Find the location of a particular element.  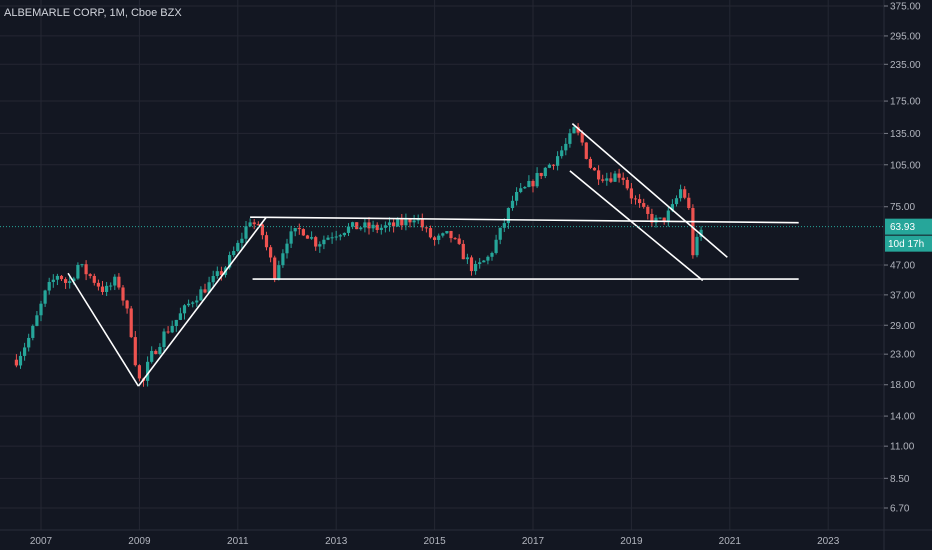

time-tick-label: 2011 is located at coordinates (238, 541).